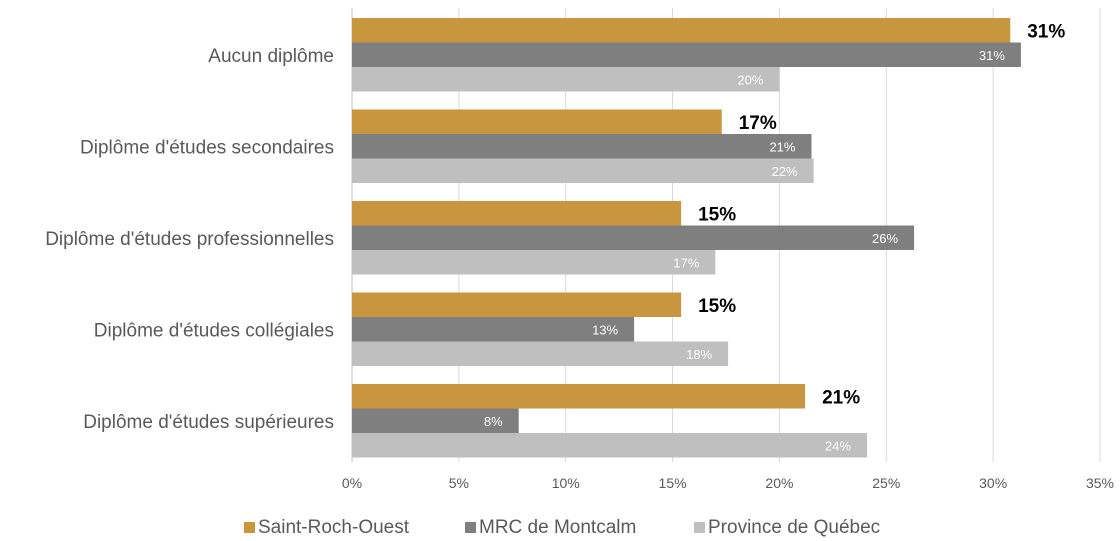 The height and width of the screenshot is (541, 1120). Describe the element at coordinates (459, 483) in the screenshot. I see `x-tick-label-1: 5%` at that location.